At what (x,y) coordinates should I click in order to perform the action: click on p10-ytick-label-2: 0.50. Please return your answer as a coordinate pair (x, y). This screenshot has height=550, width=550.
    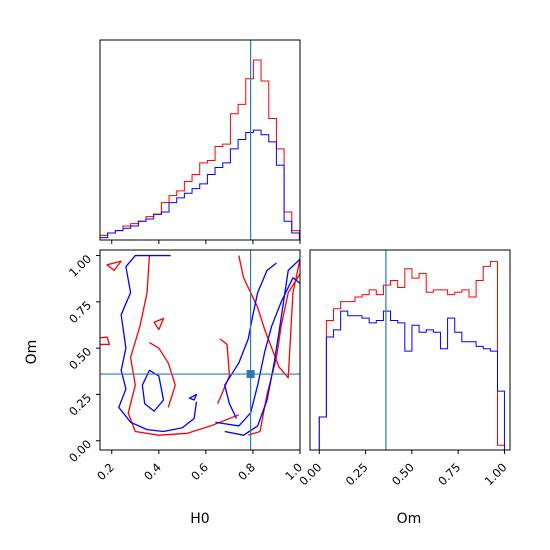
    Looking at the image, I should click on (80, 358).